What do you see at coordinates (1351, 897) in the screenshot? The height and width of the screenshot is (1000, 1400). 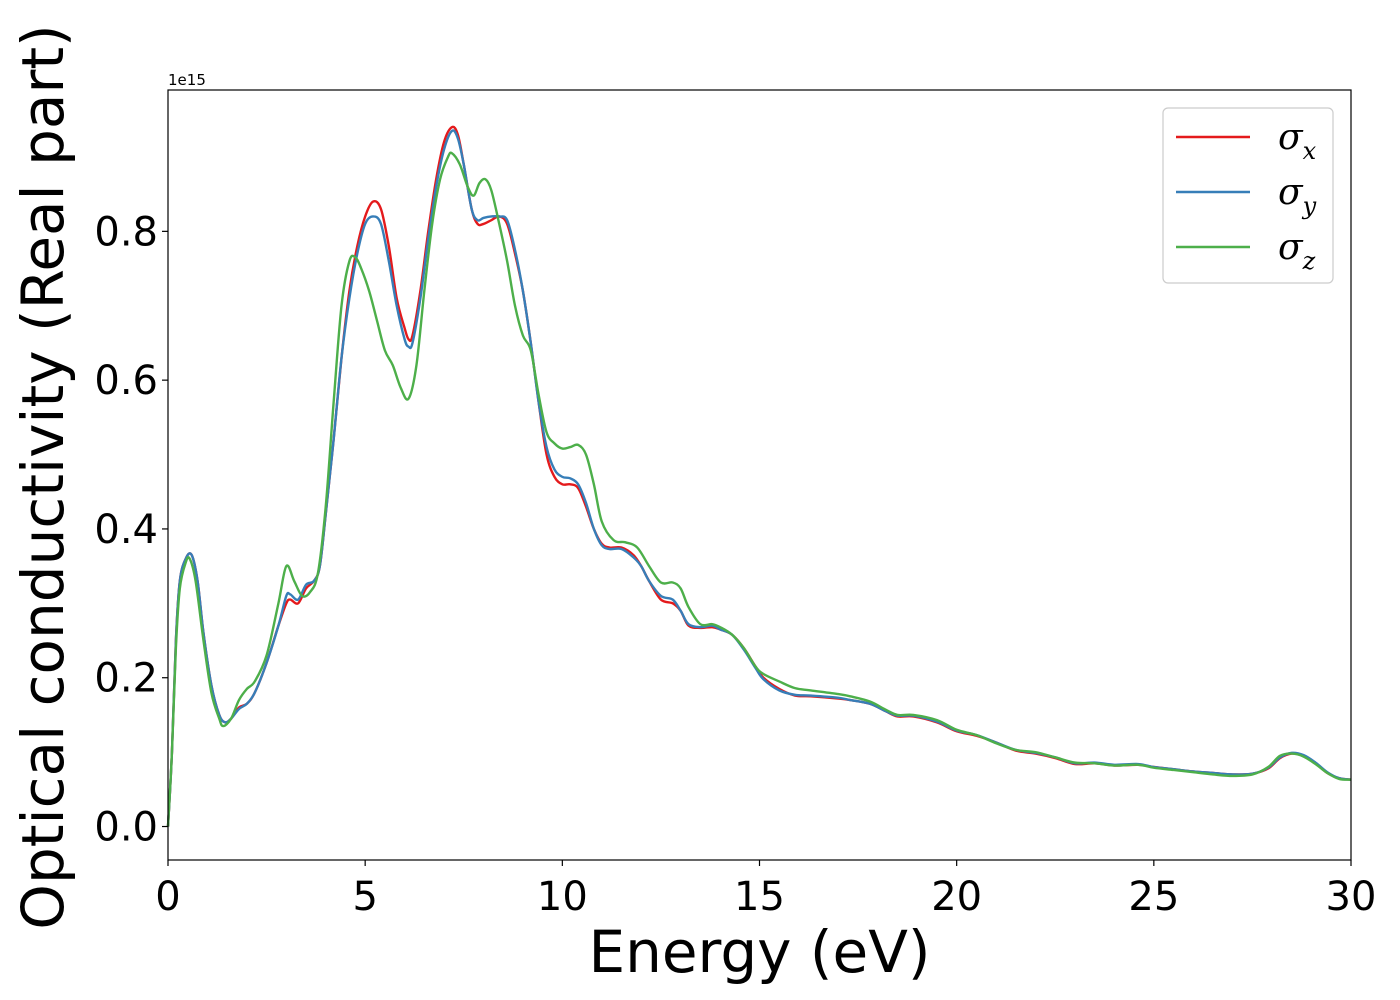 I see `x-tick-label: 30` at bounding box center [1351, 897].